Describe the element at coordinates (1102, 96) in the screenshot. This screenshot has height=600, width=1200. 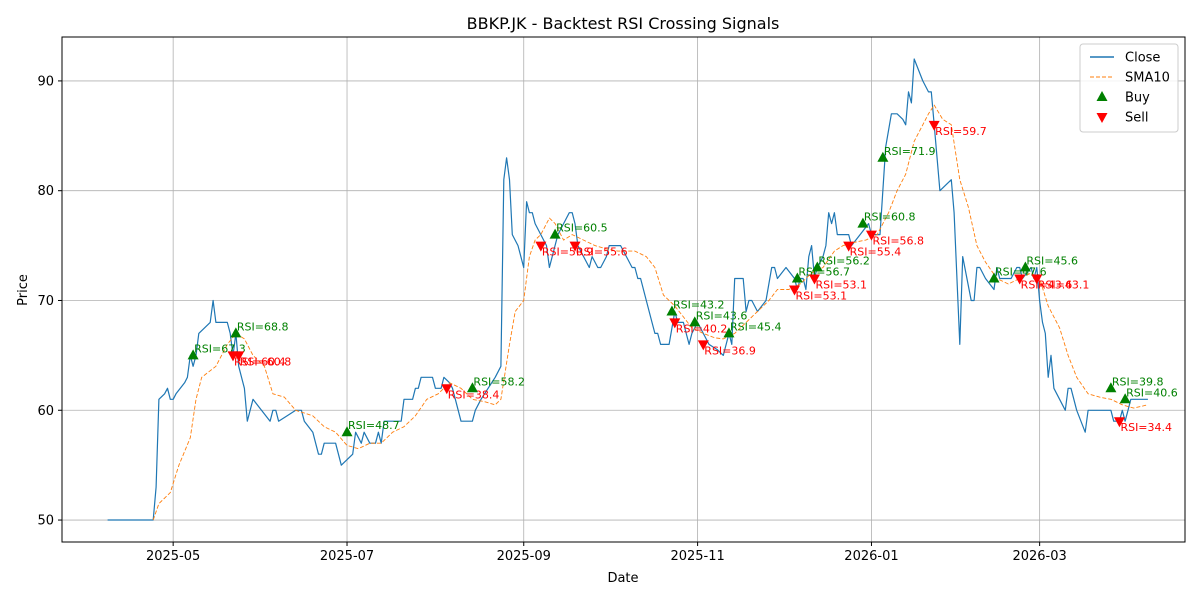
I see `legend-buy-swatch` at that location.